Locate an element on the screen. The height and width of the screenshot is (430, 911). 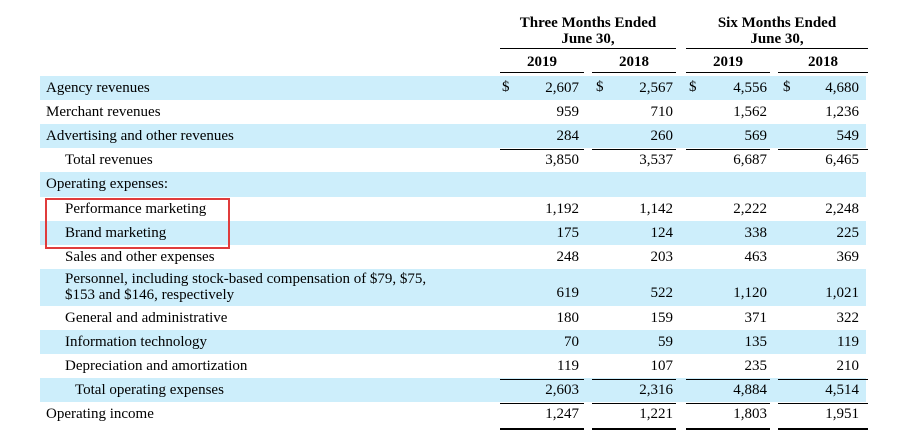
value-cell: 338 is located at coordinates (756, 233).